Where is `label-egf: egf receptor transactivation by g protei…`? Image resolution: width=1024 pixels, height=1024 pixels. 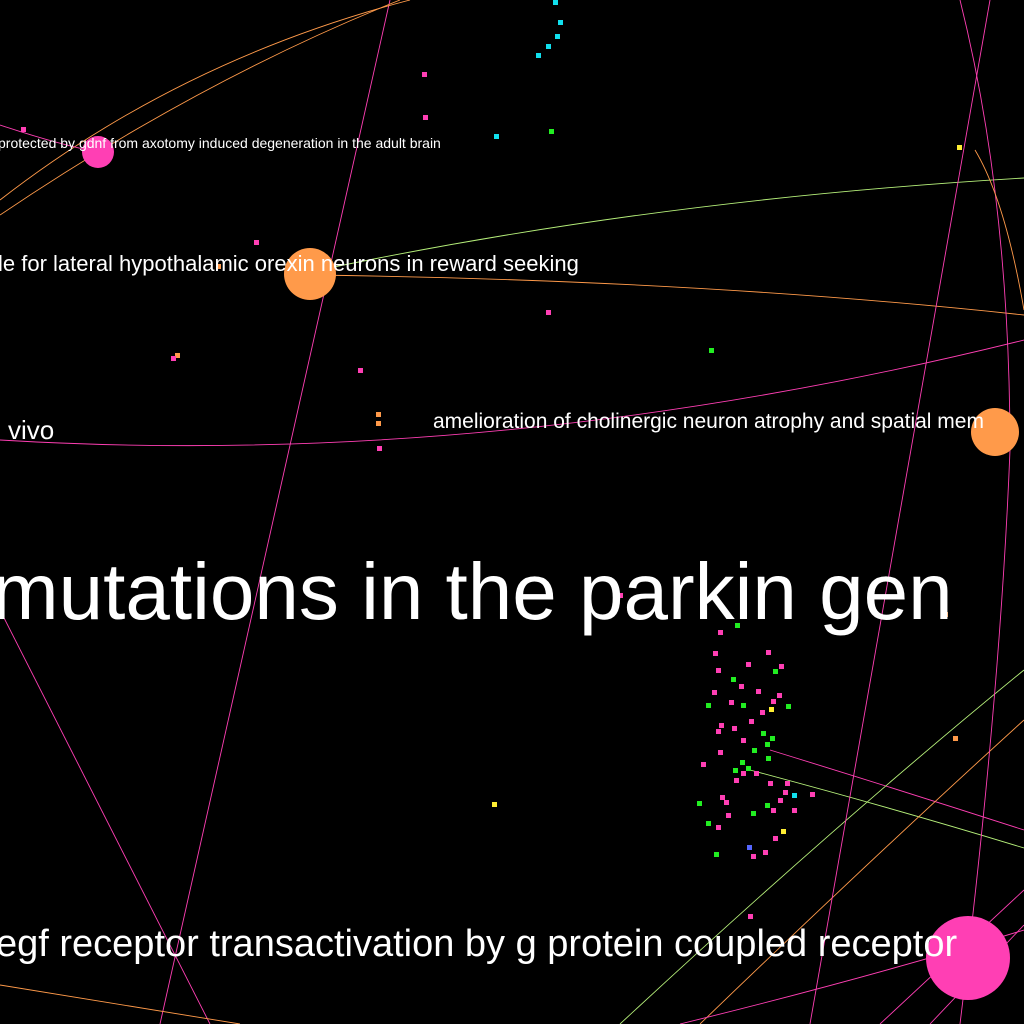 label-egf: egf receptor transactivation by g protei… is located at coordinates (478, 944).